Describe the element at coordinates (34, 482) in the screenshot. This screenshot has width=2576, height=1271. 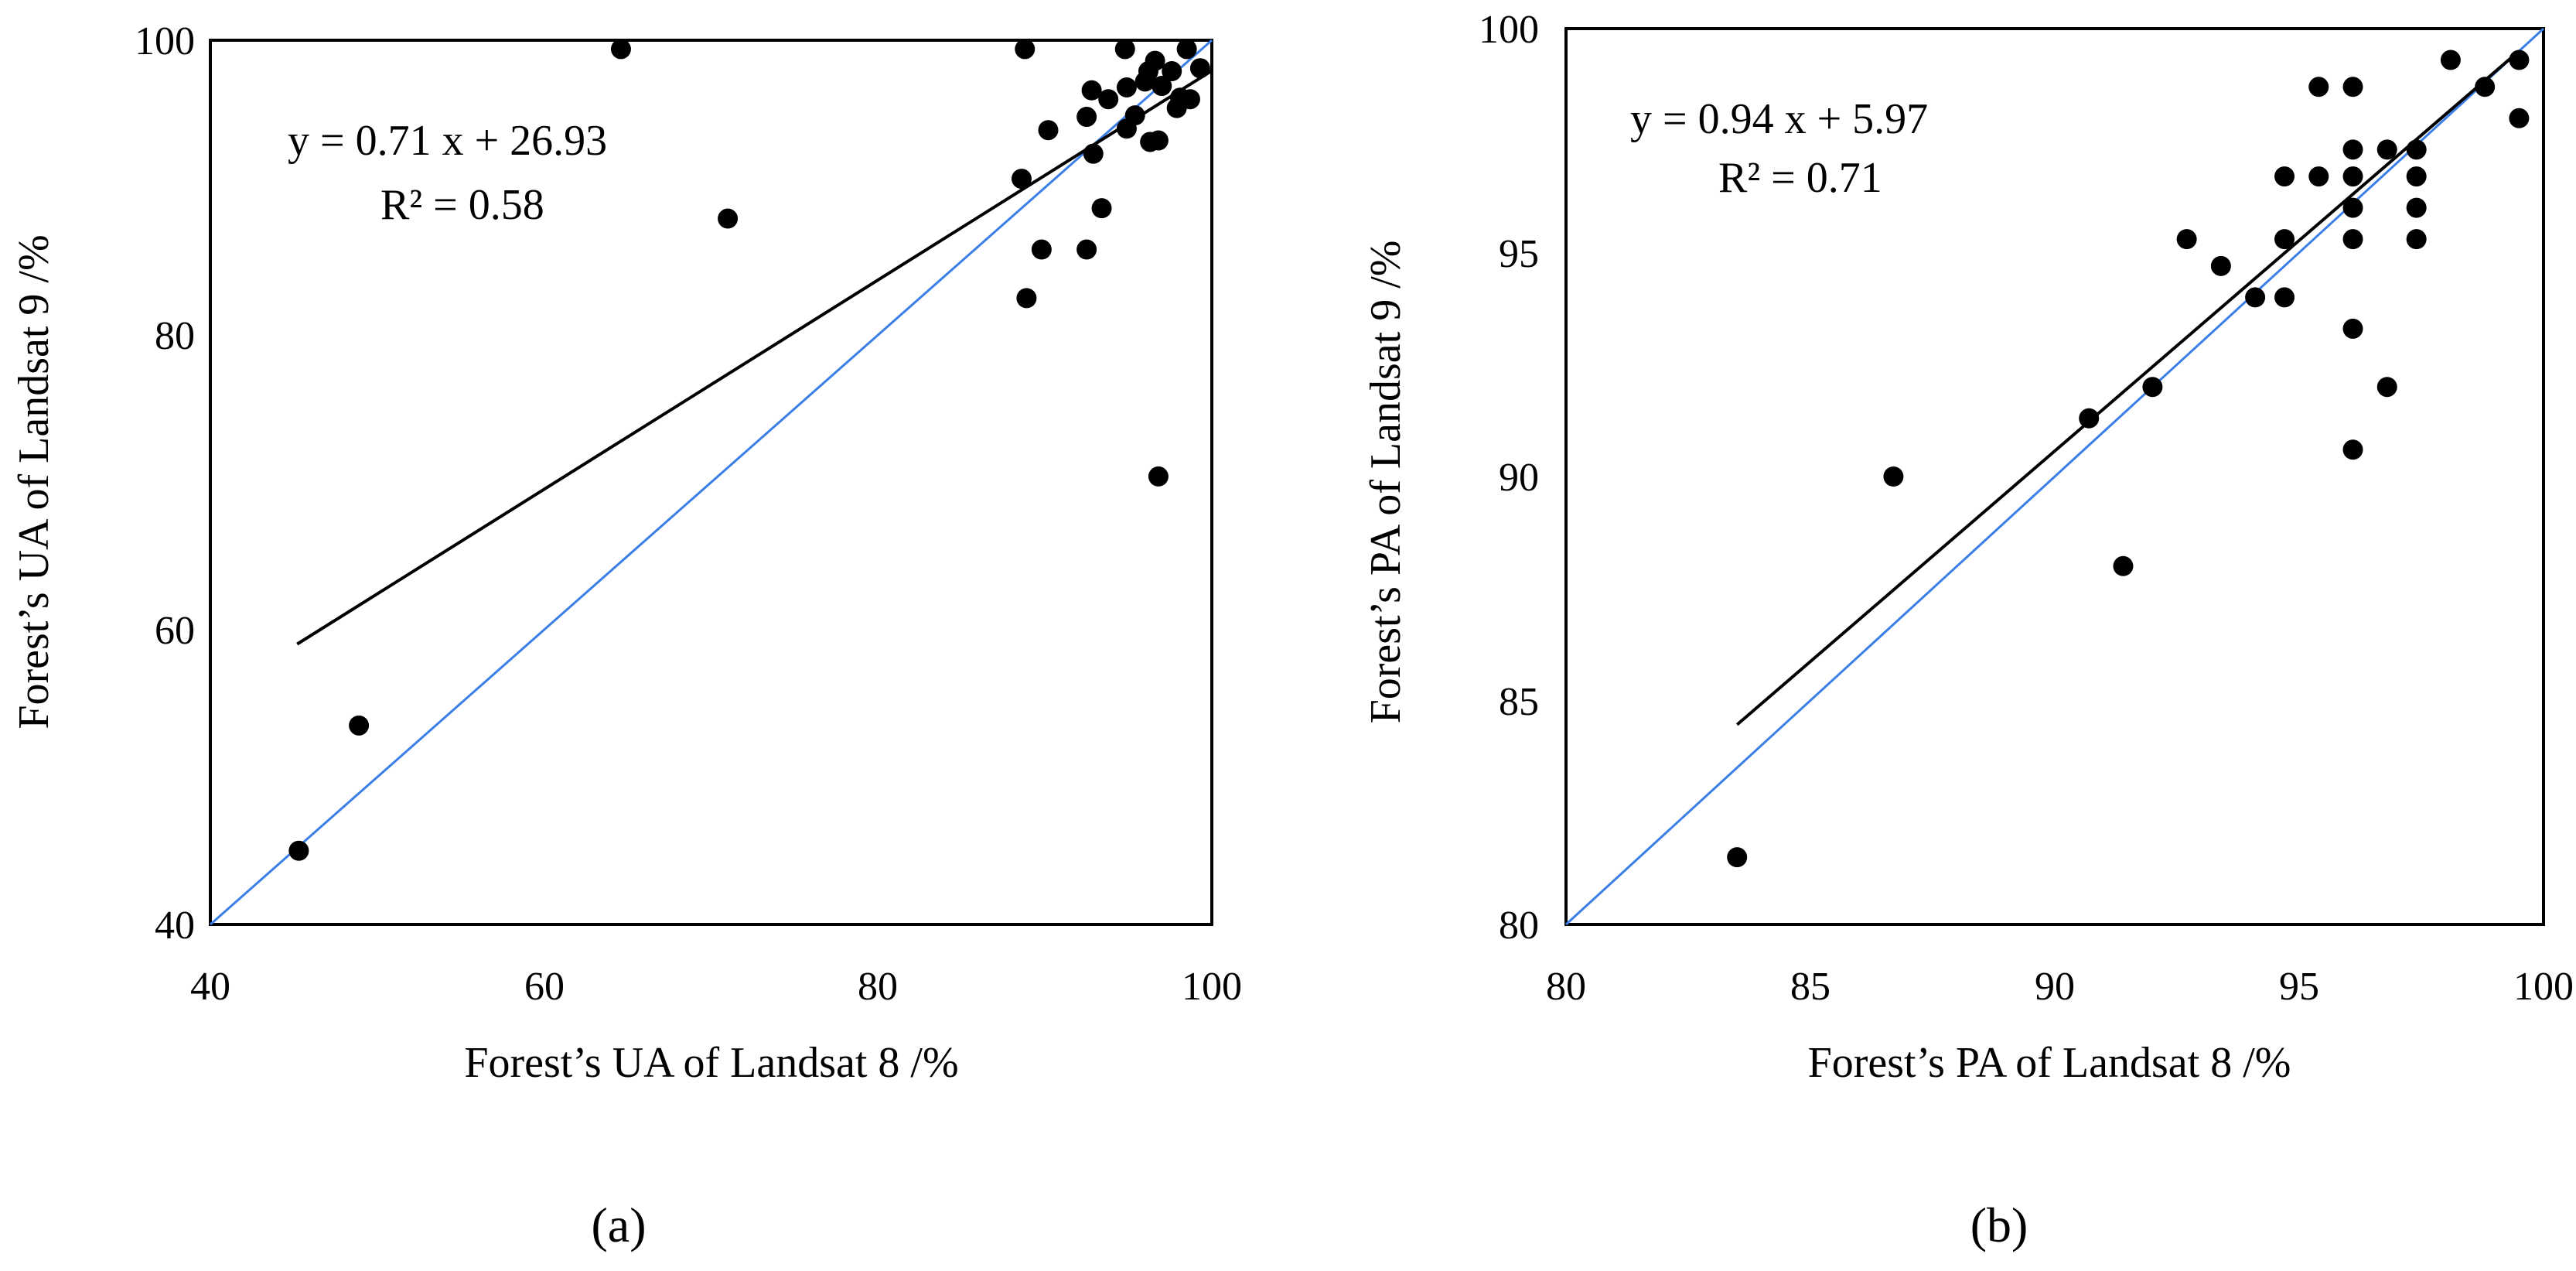
I see `y-axis-label: Forest’s UA of Landsat 9 /%` at that location.